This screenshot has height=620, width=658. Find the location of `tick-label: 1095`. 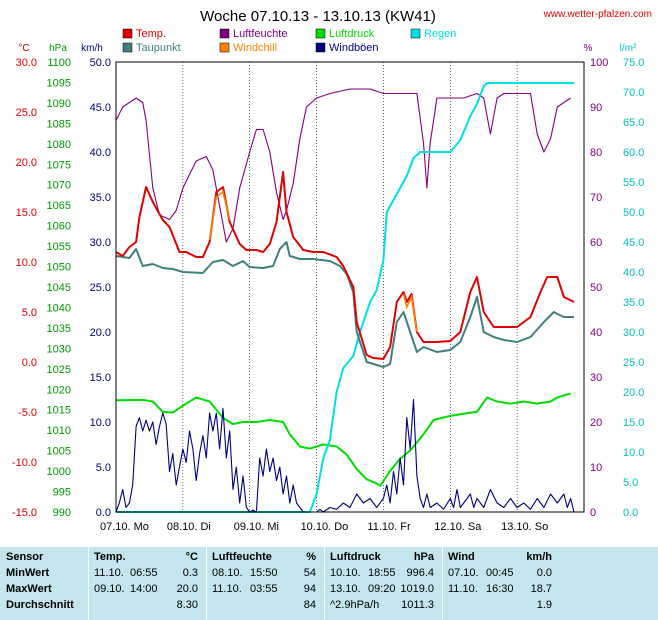

tick-label: 1095 is located at coordinates (59, 83).